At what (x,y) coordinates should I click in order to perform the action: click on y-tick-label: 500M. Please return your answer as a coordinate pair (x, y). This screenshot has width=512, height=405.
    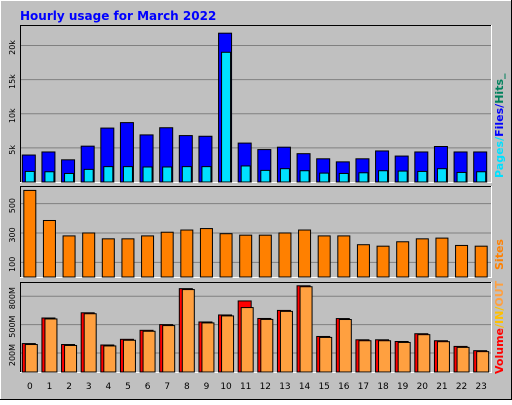
    Looking at the image, I should click on (12, 326).